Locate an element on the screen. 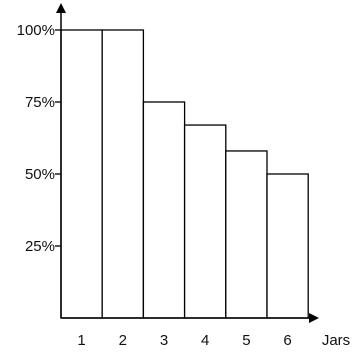 The image size is (353, 354). x-tick-label: 4 is located at coordinates (205, 340).